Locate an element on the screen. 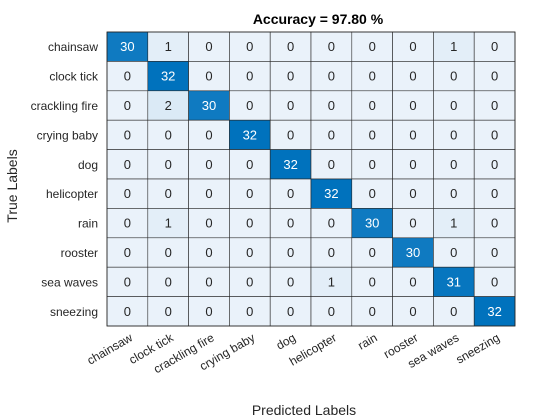 This screenshot has height=420, width=560. heatmap-cell-r0-c9 is located at coordinates (494, 46).